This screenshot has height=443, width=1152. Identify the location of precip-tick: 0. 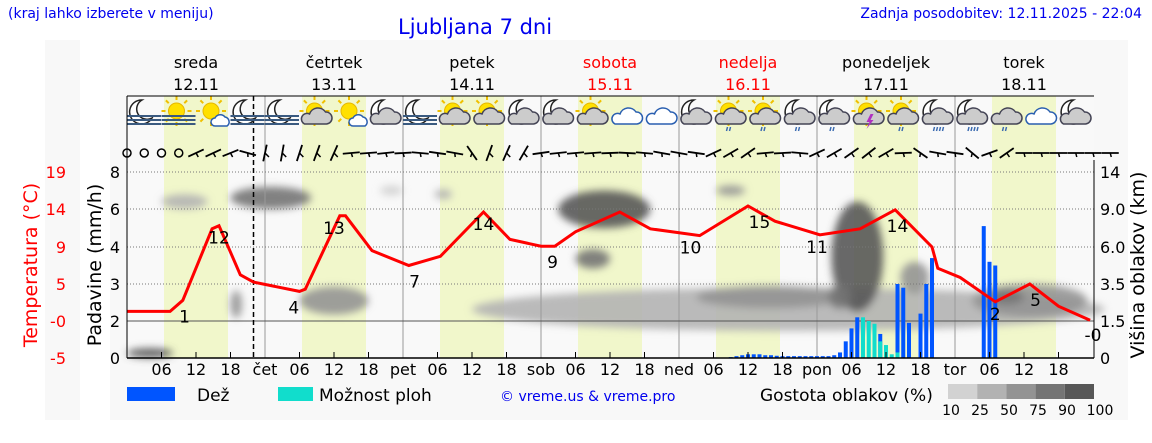
(115, 358).